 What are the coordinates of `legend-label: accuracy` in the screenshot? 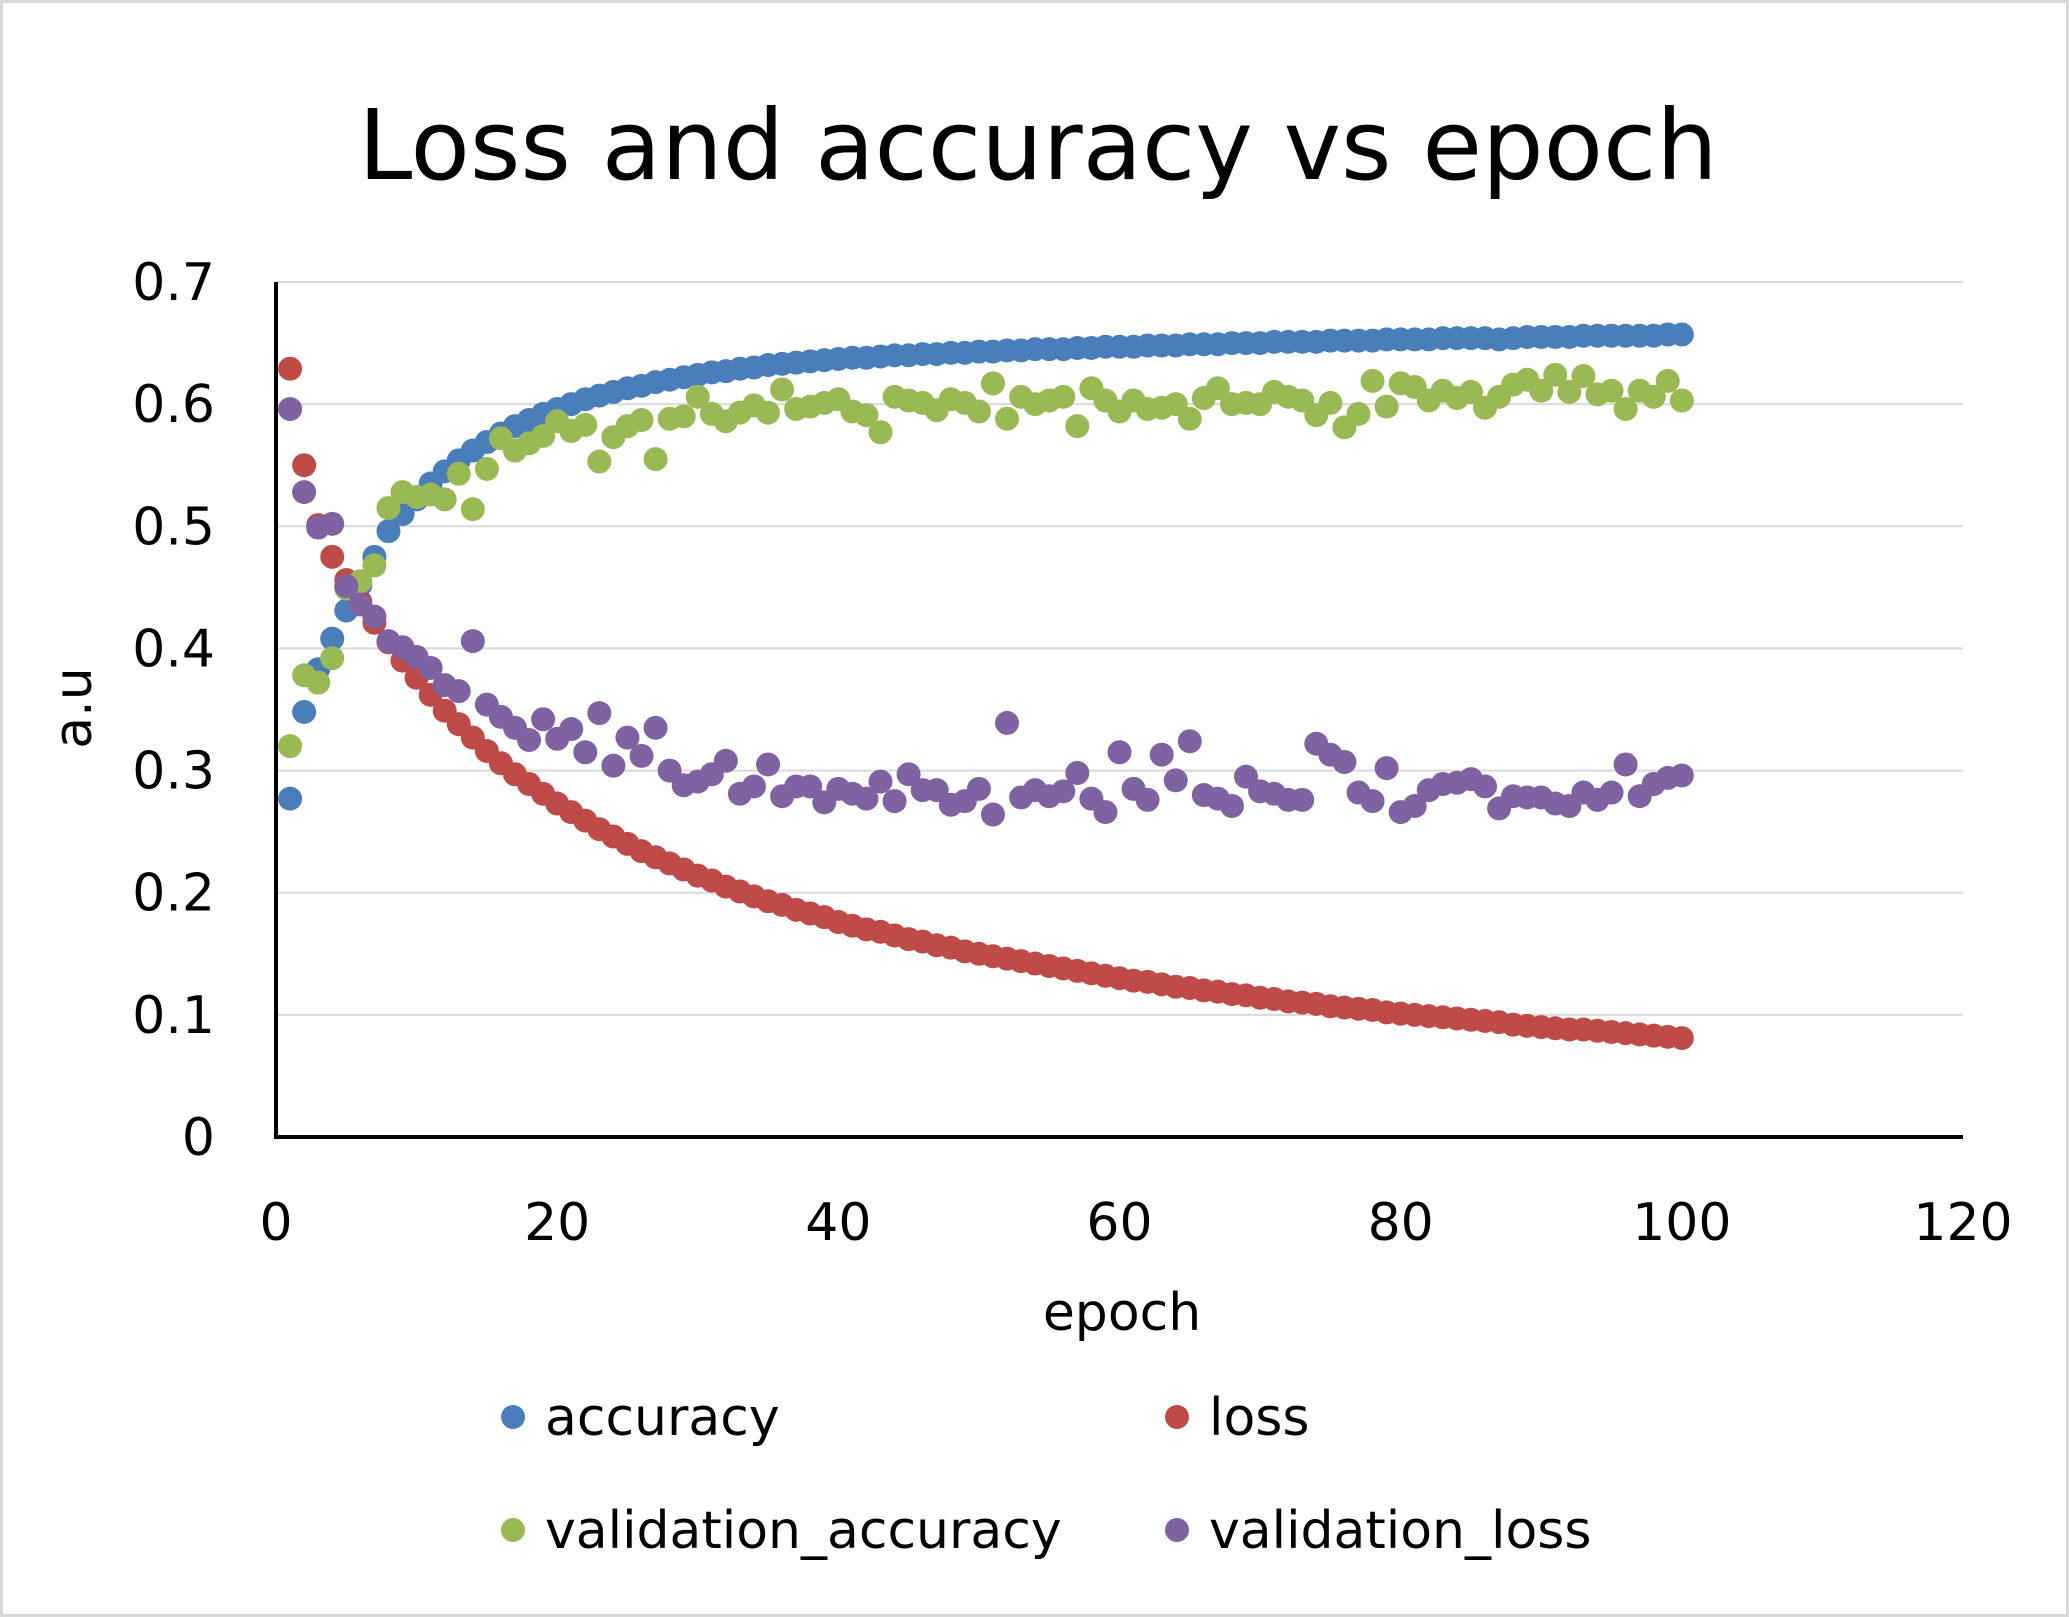 It's located at (662, 1418).